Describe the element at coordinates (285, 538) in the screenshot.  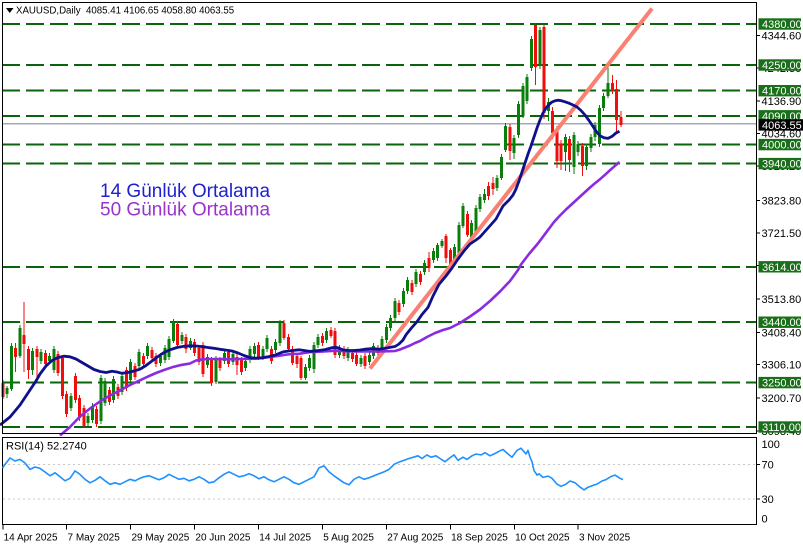
I see `svg-text: 14 Jul 2025` at that location.